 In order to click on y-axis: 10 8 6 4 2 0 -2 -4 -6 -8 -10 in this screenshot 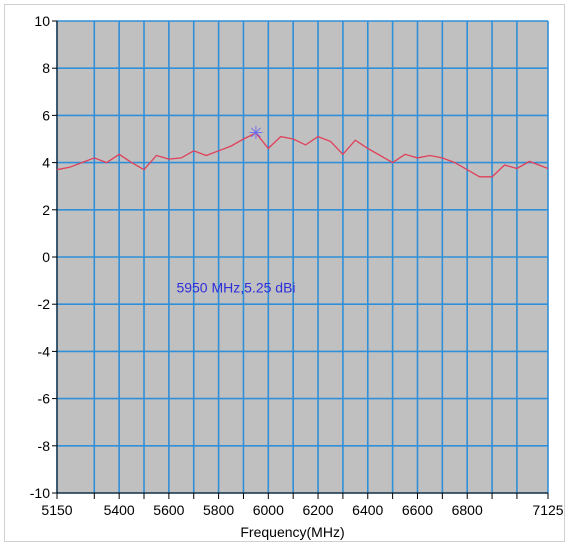, I will do `click(44, 257)`.